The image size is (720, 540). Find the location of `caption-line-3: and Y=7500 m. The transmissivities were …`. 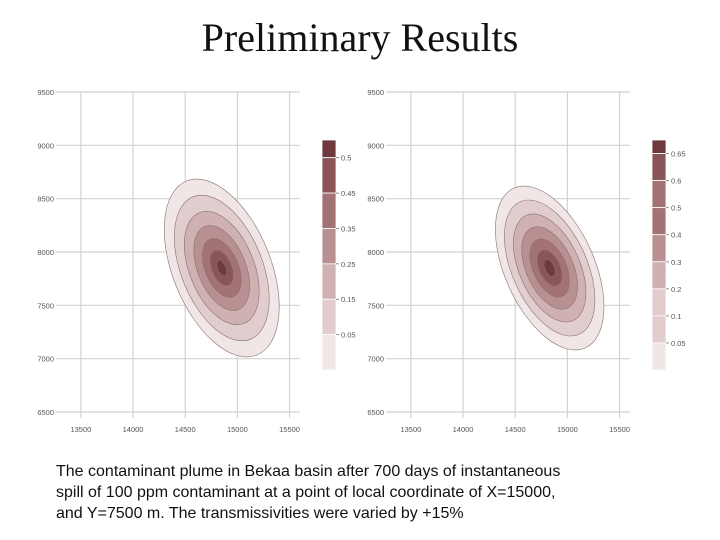

caption-line-3: and Y=7500 m. The transmissivities were … is located at coordinates (260, 513).